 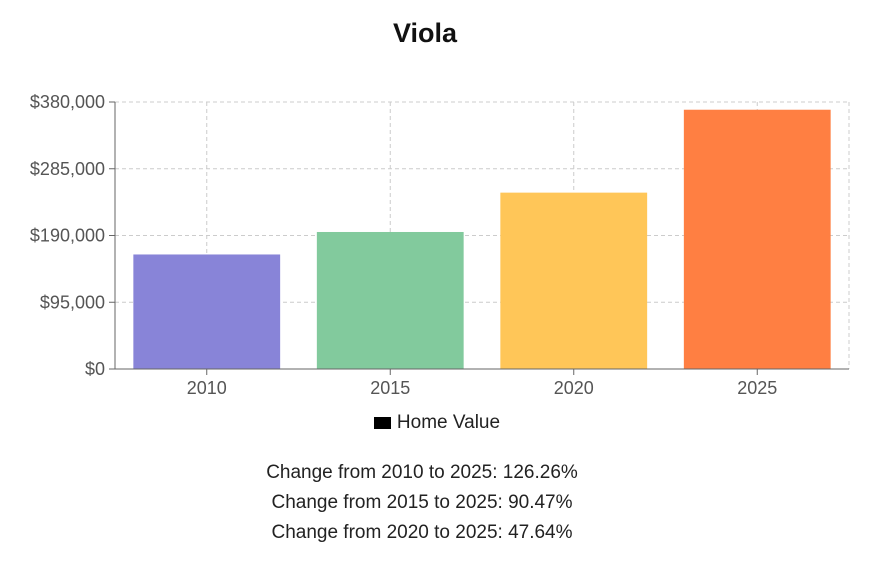 I want to click on x-tick-label: 2015, so click(x=390, y=388).